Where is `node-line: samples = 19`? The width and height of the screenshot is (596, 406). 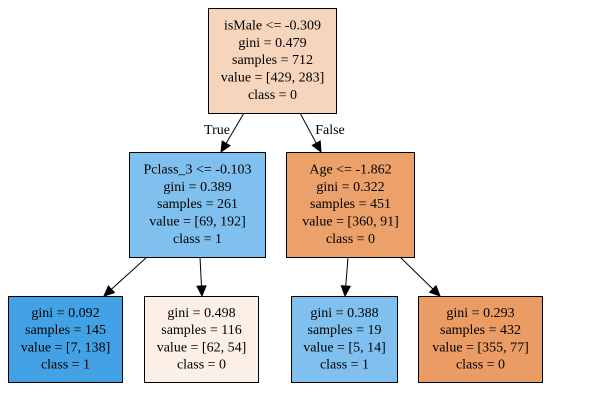
node-line: samples = 19 is located at coordinates (345, 330).